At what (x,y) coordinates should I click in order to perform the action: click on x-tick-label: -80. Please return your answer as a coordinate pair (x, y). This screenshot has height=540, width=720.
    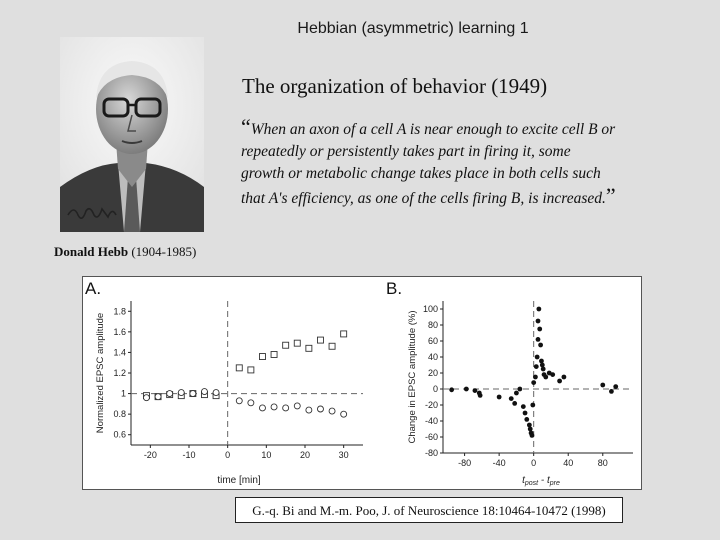
    Looking at the image, I should click on (464, 463).